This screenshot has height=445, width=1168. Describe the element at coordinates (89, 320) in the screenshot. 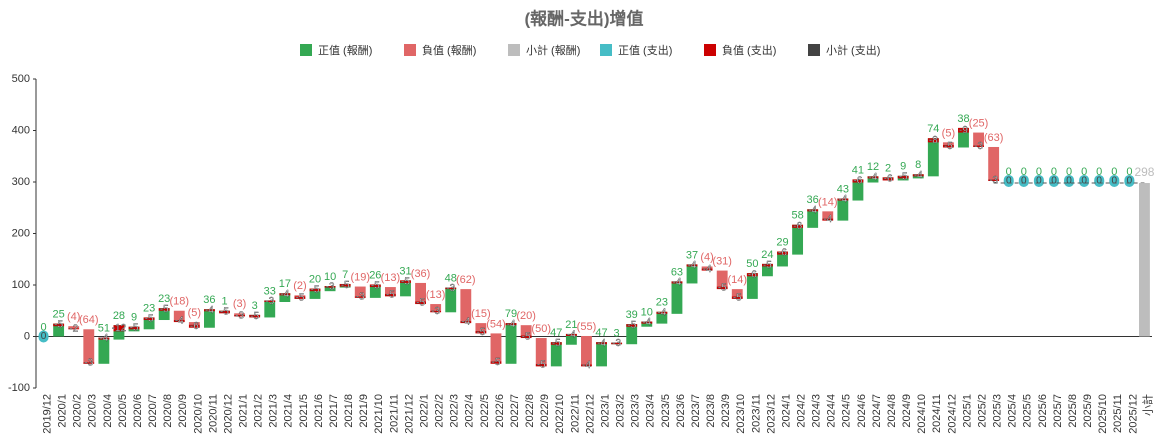

I see `return-label: (64)` at that location.